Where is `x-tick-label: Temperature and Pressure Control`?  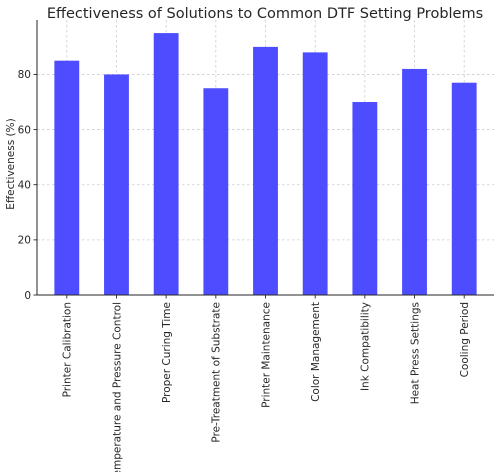
x-tick-label: Temperature and Pressure Control is located at coordinates (117, 387).